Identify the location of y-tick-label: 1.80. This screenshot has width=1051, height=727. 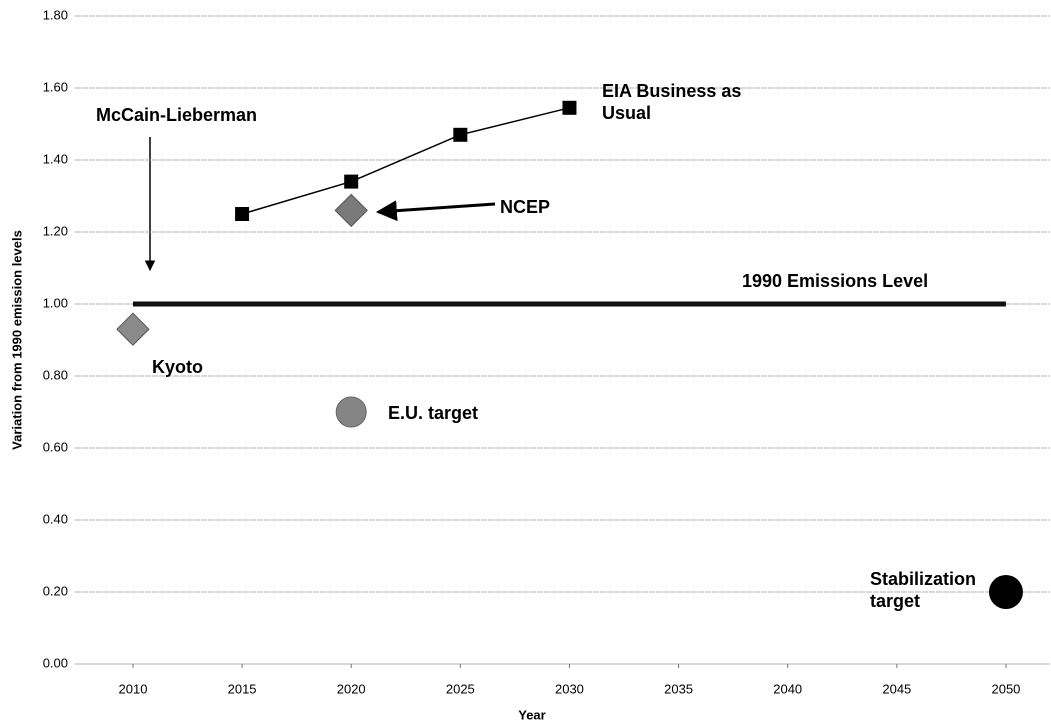
(55, 14).